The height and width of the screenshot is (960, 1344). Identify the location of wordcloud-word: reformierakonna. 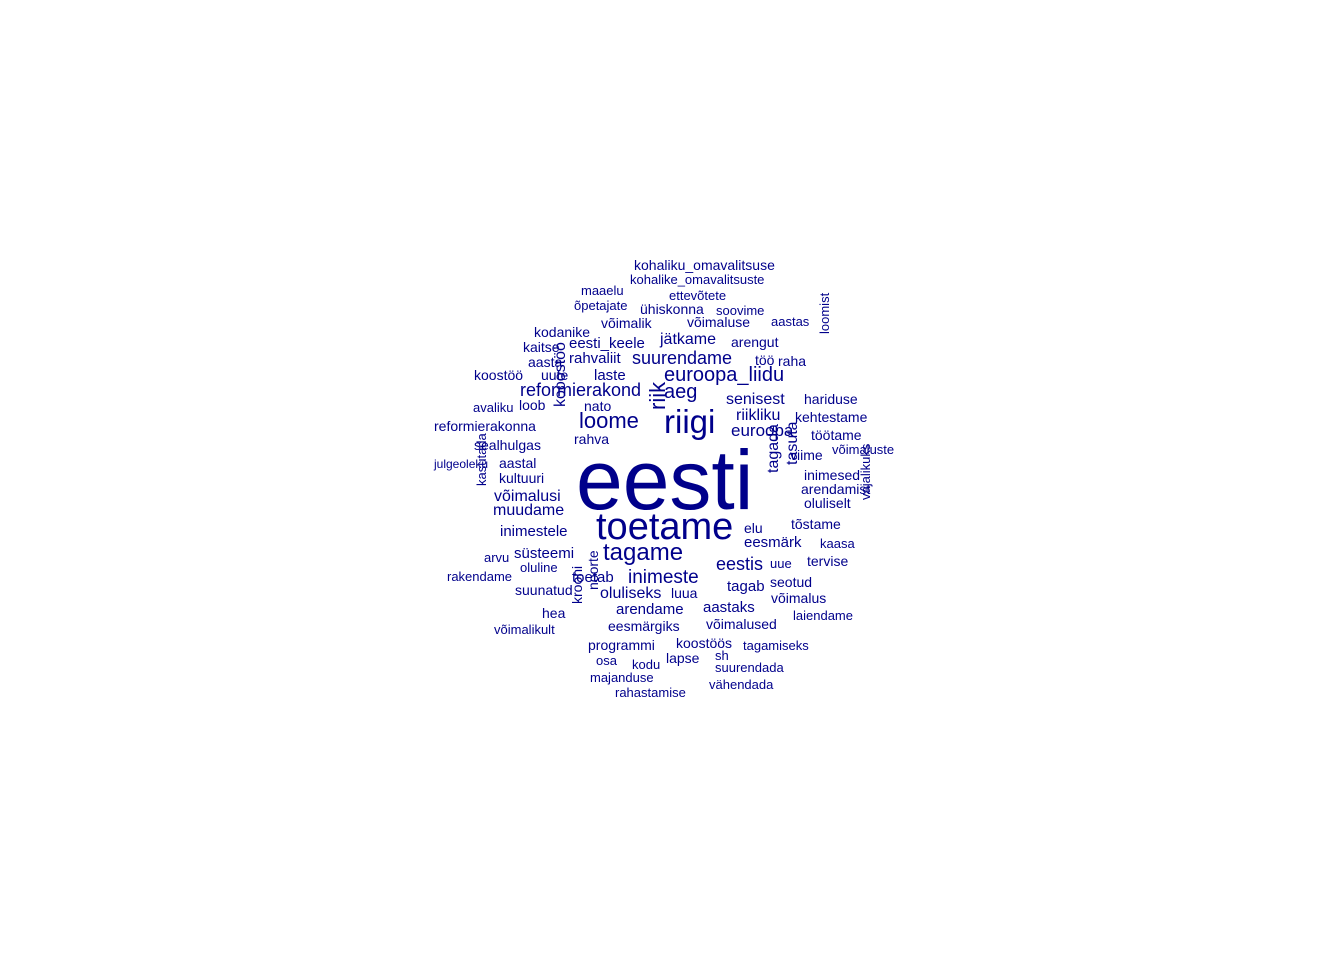
(485, 426).